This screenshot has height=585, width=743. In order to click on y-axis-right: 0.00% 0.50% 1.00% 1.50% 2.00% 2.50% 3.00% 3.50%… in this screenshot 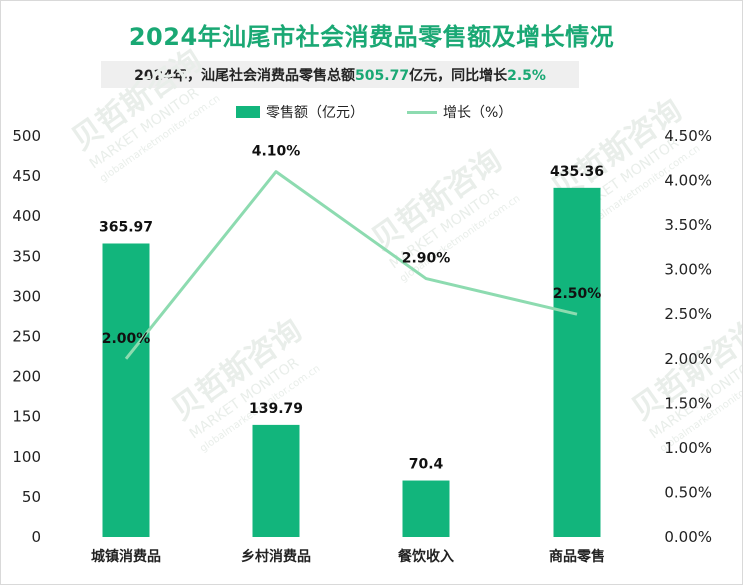, I will do `click(688, 336)`.